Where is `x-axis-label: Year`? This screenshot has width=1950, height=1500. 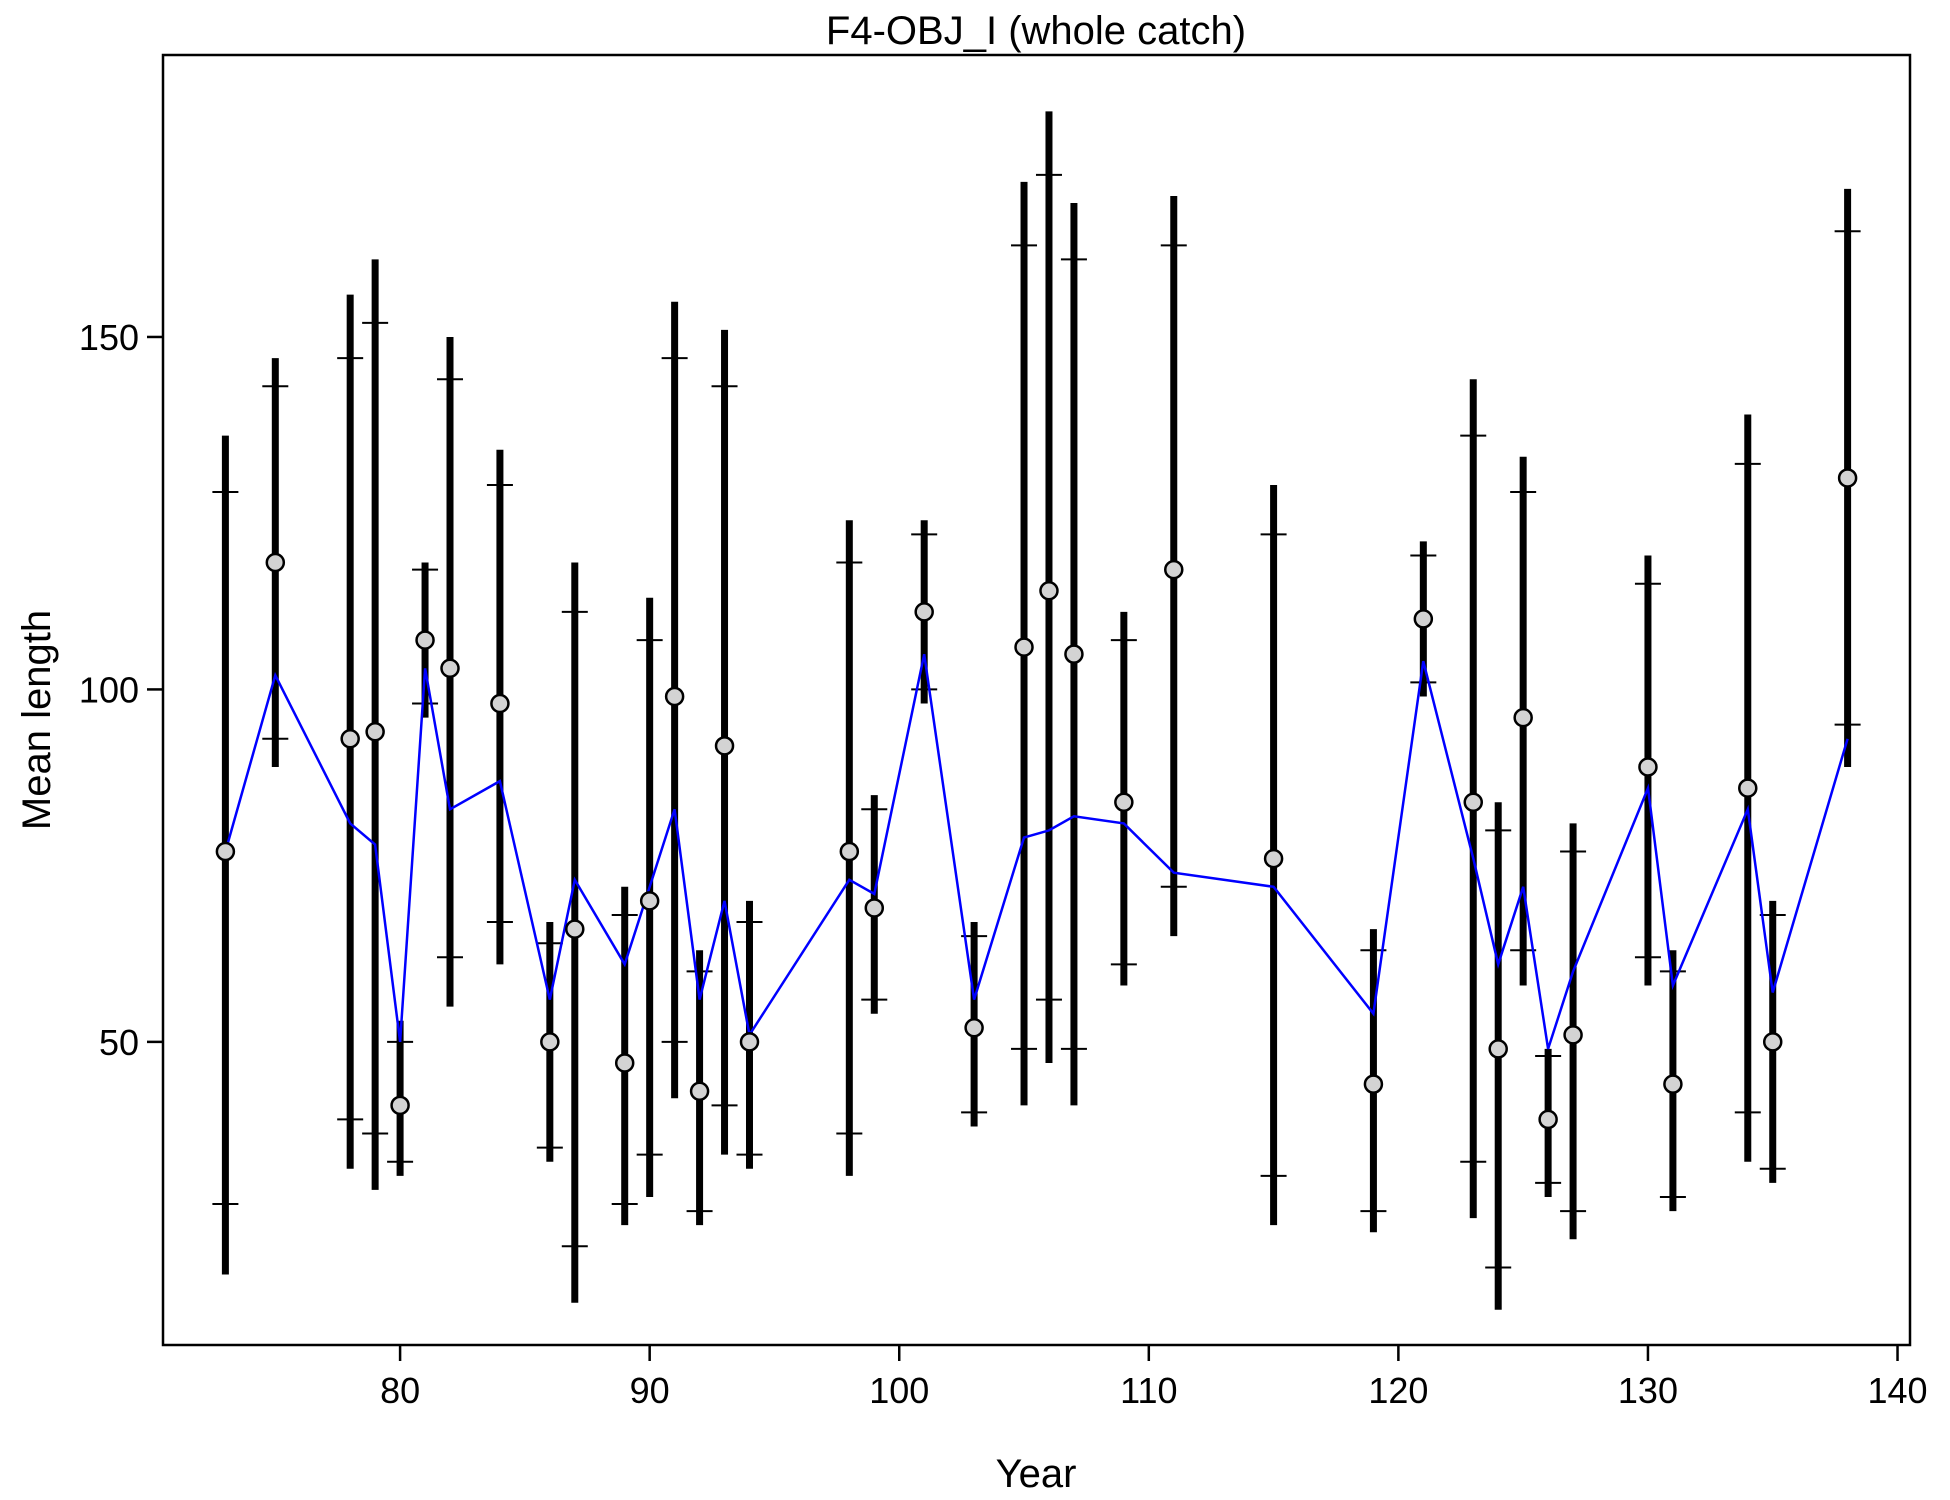 x-axis-label: Year is located at coordinates (1036, 1474).